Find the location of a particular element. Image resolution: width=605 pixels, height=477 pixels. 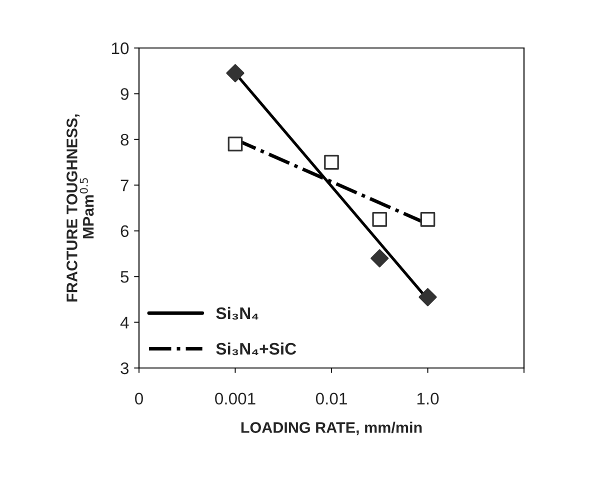

y-tick-label: 9 is located at coordinates (124, 94).